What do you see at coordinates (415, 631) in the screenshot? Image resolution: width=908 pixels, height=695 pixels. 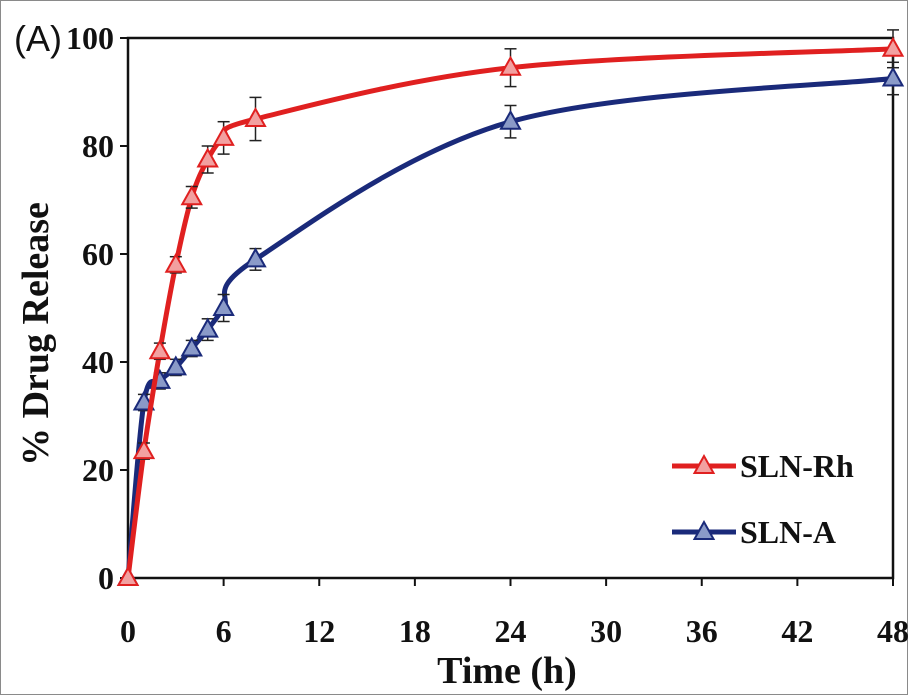 I see `x-tick-label: 18` at bounding box center [415, 631].